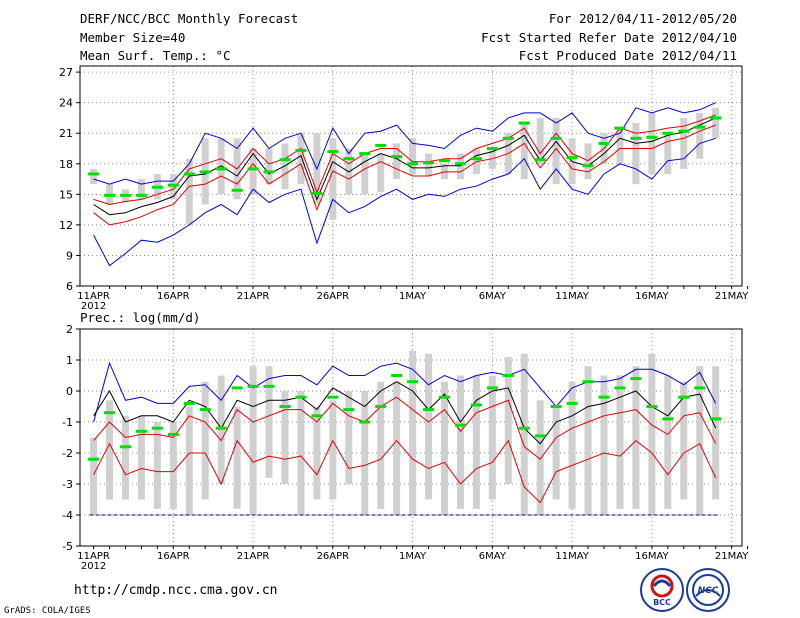 Image resolution: width=800 pixels, height=618 pixels. What do you see at coordinates (69, 329) in the screenshot?
I see `y-tick-label: 2` at bounding box center [69, 329].